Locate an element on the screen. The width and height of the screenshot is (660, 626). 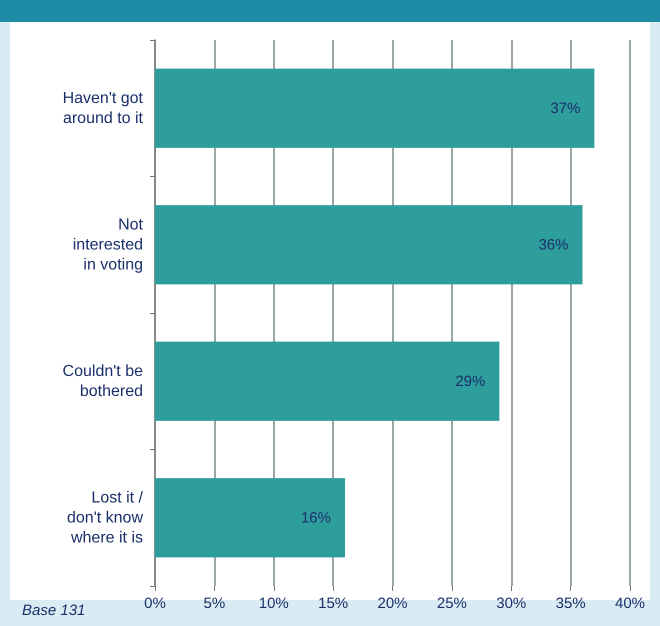
x-tick-label: 25% is located at coordinates (451, 603).